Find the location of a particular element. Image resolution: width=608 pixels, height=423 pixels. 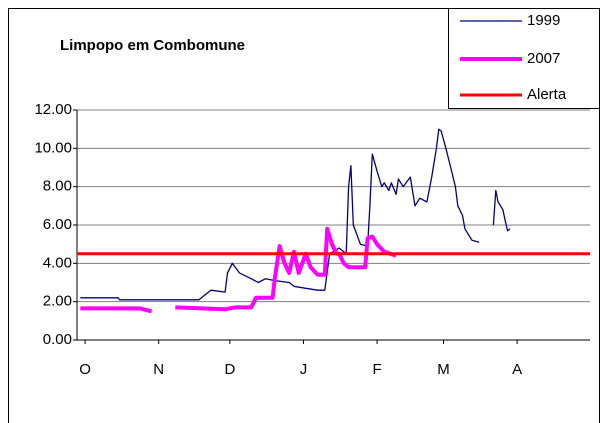

x-tick-label: N is located at coordinates (158, 369).